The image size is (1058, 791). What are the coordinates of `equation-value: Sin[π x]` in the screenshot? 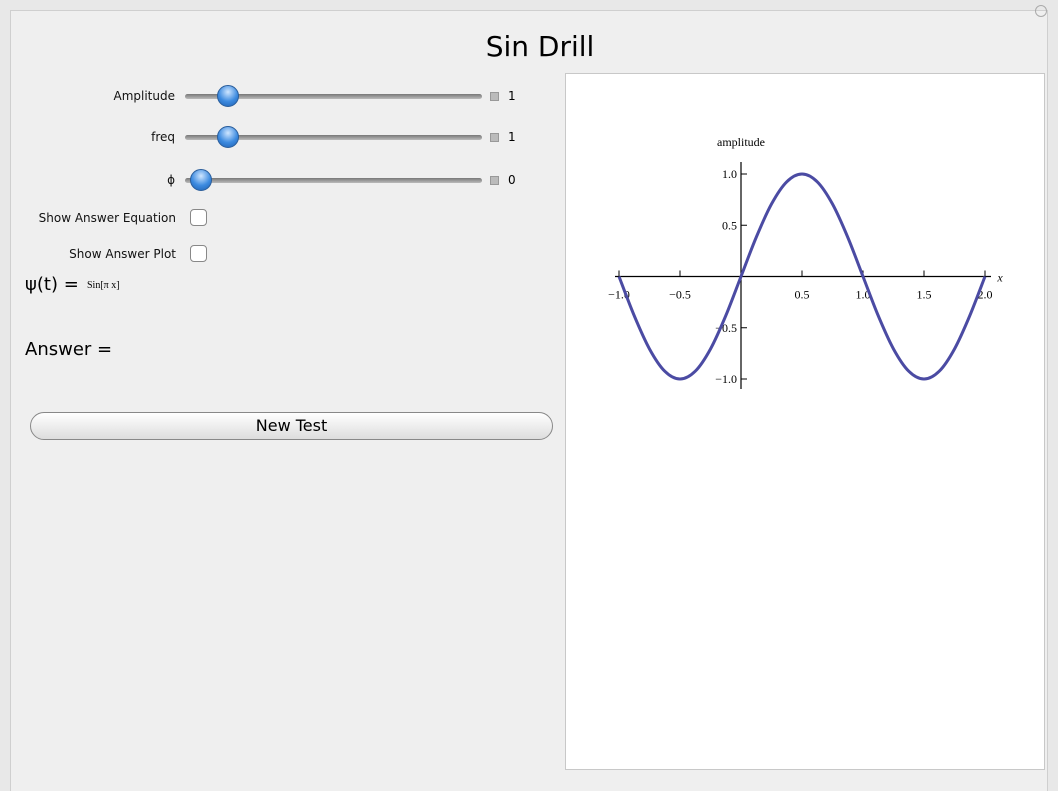 It's located at (103, 285).